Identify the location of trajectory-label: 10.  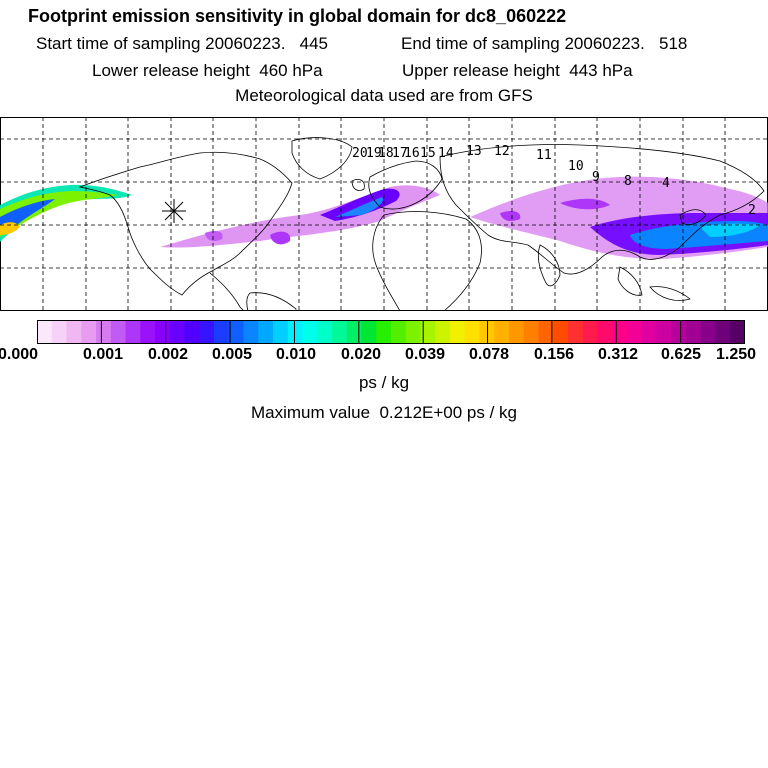
(576, 166).